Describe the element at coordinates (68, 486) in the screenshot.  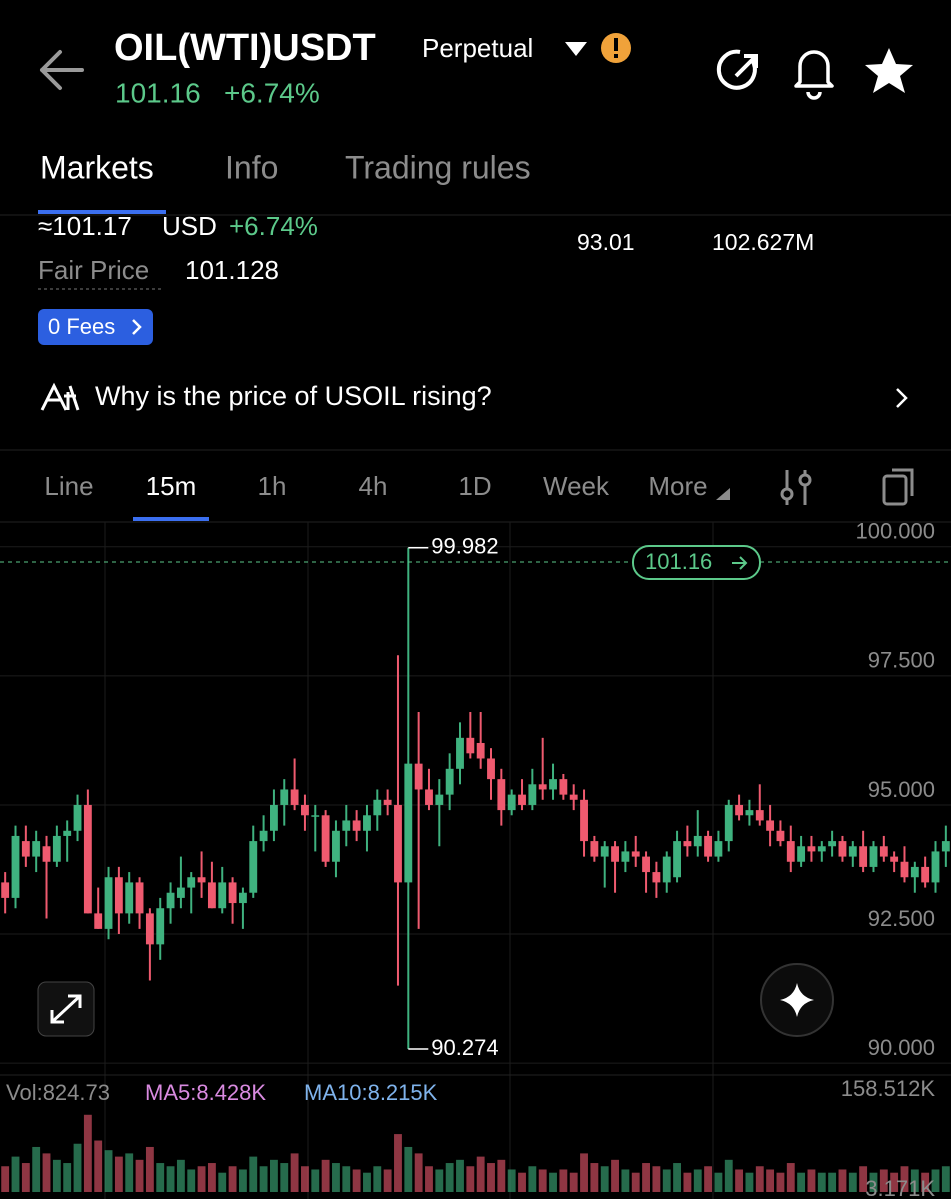
I see `interval: Line` at that location.